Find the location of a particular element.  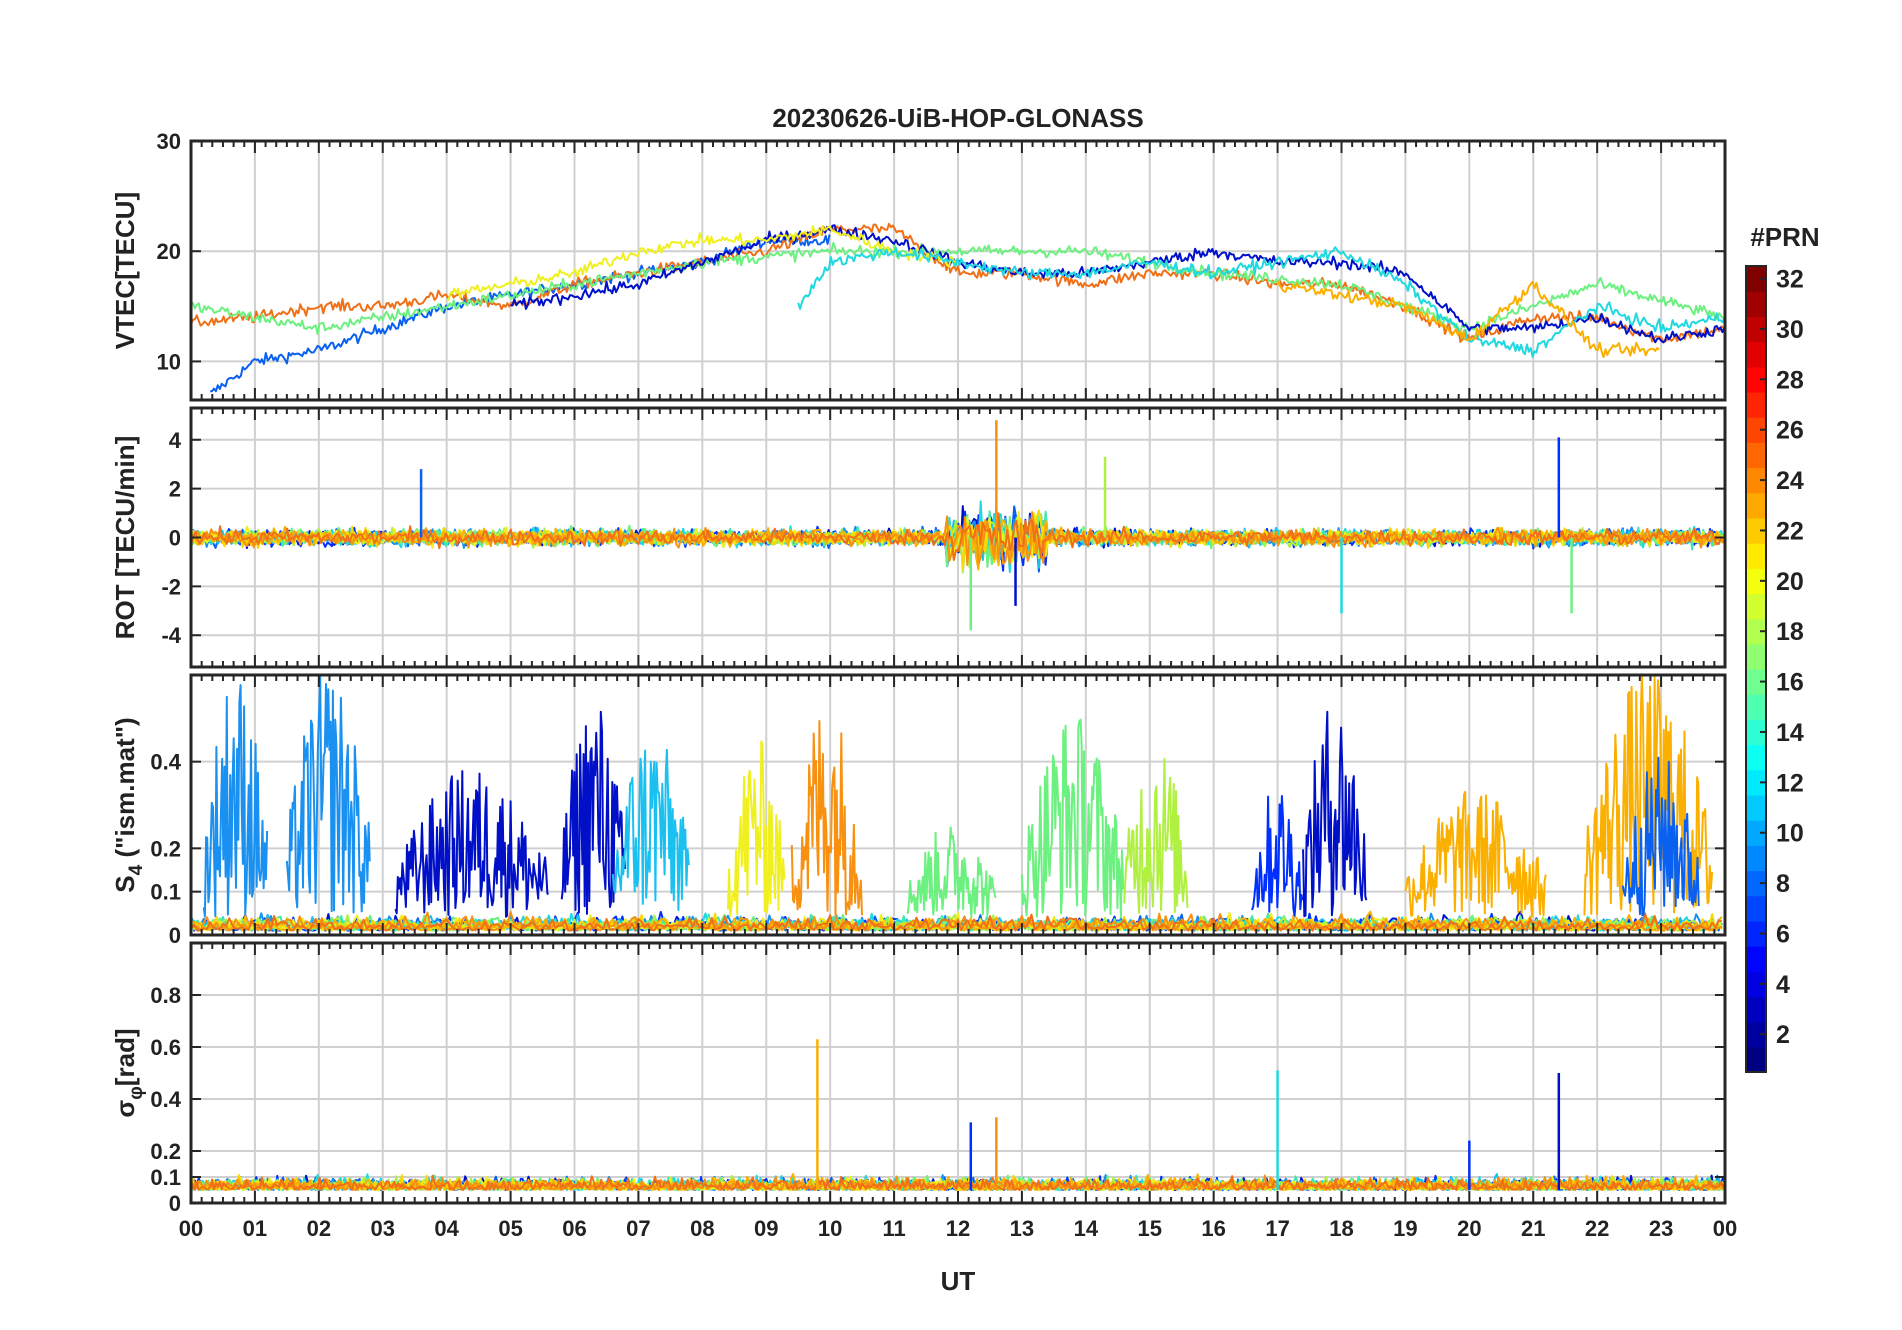

y-tick-label: -2 is located at coordinates (171, 586).